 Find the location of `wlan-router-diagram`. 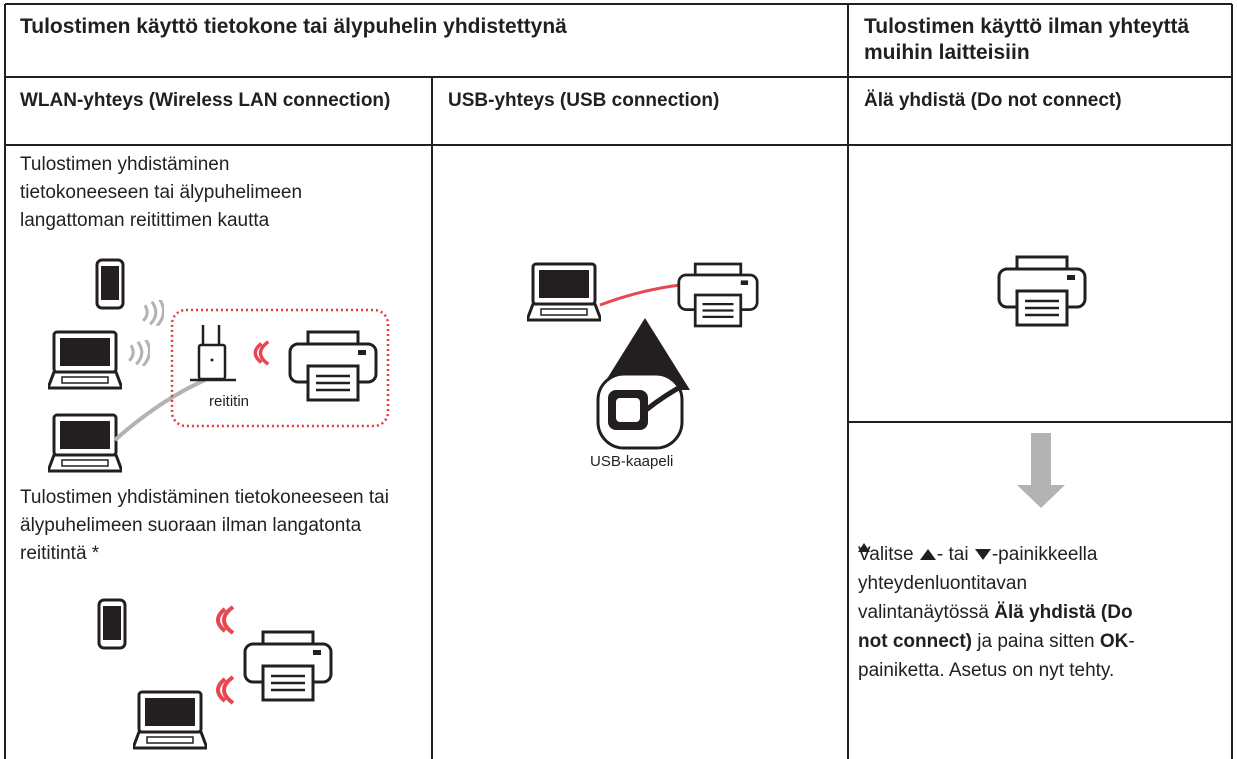

wlan-router-diagram is located at coordinates (219, 365).